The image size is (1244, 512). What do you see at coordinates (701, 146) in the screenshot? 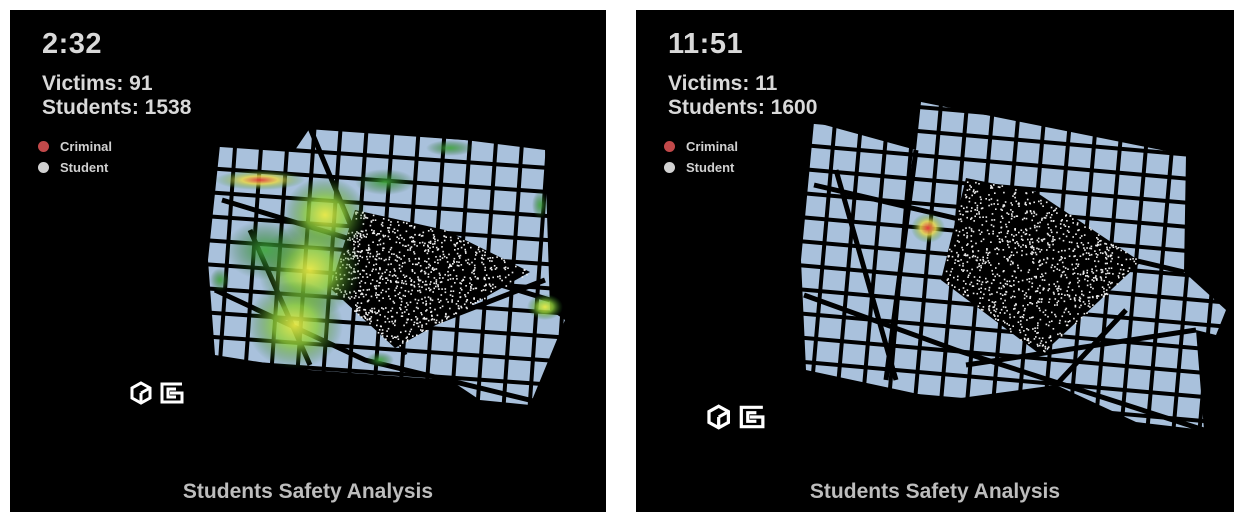
I see `legend-item-criminal: Criminal` at bounding box center [701, 146].